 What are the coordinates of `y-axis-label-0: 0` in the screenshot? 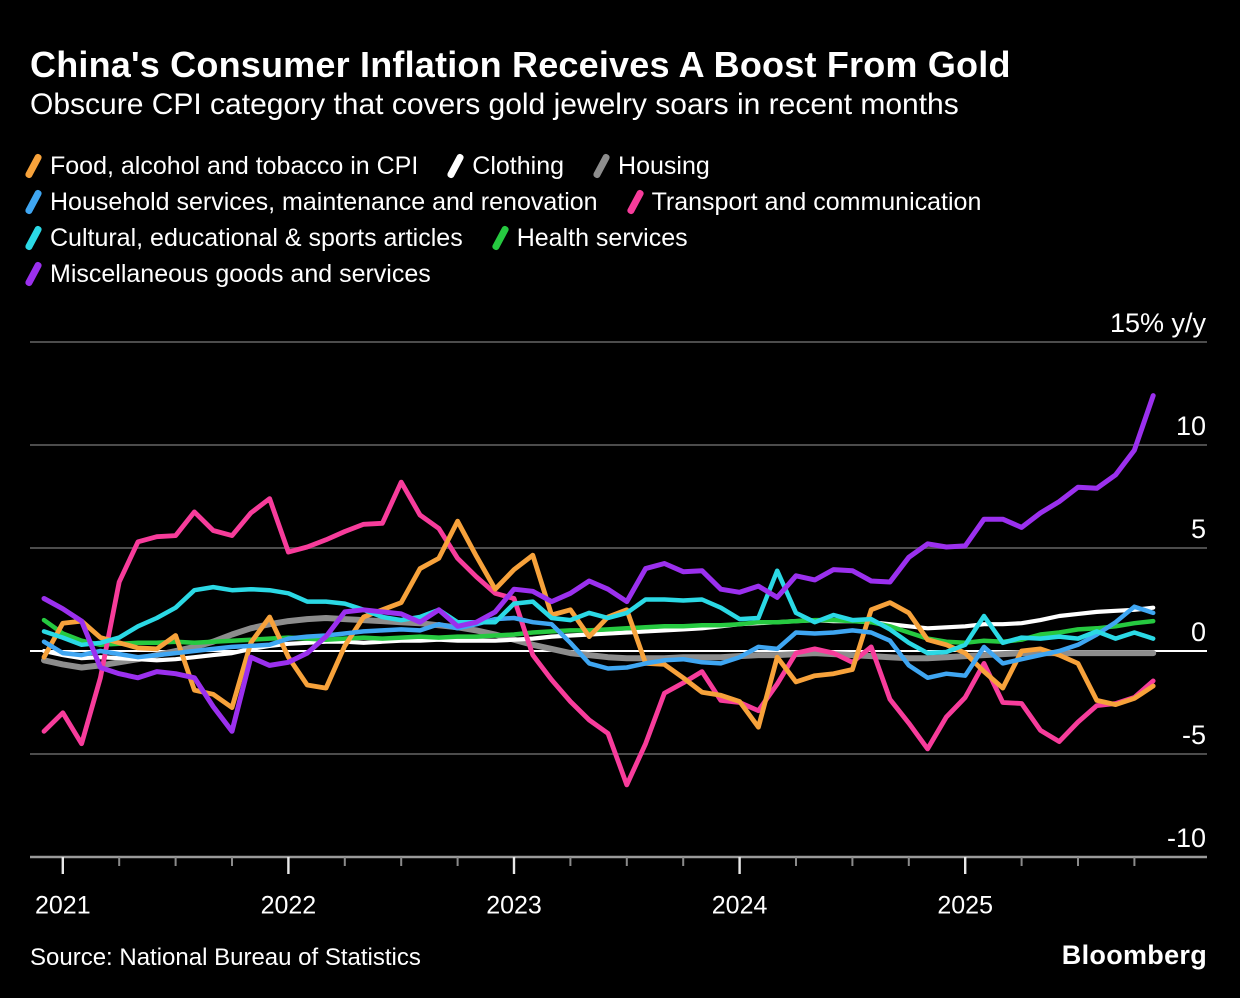 It's located at (1198, 632).